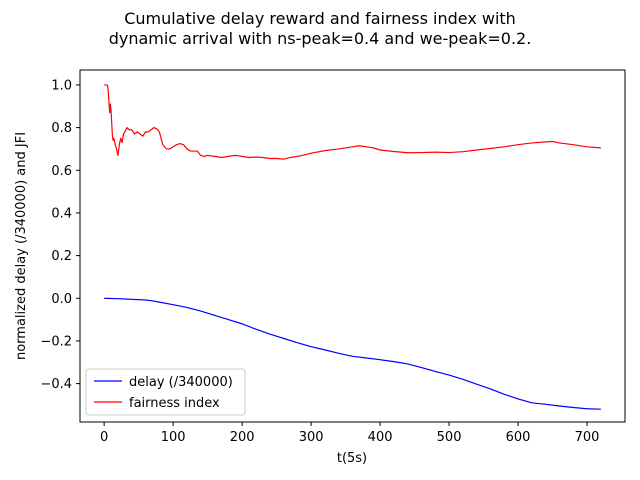 The width and height of the screenshot is (640, 480). I want to click on y-tick-label: 0.4, so click(61, 213).